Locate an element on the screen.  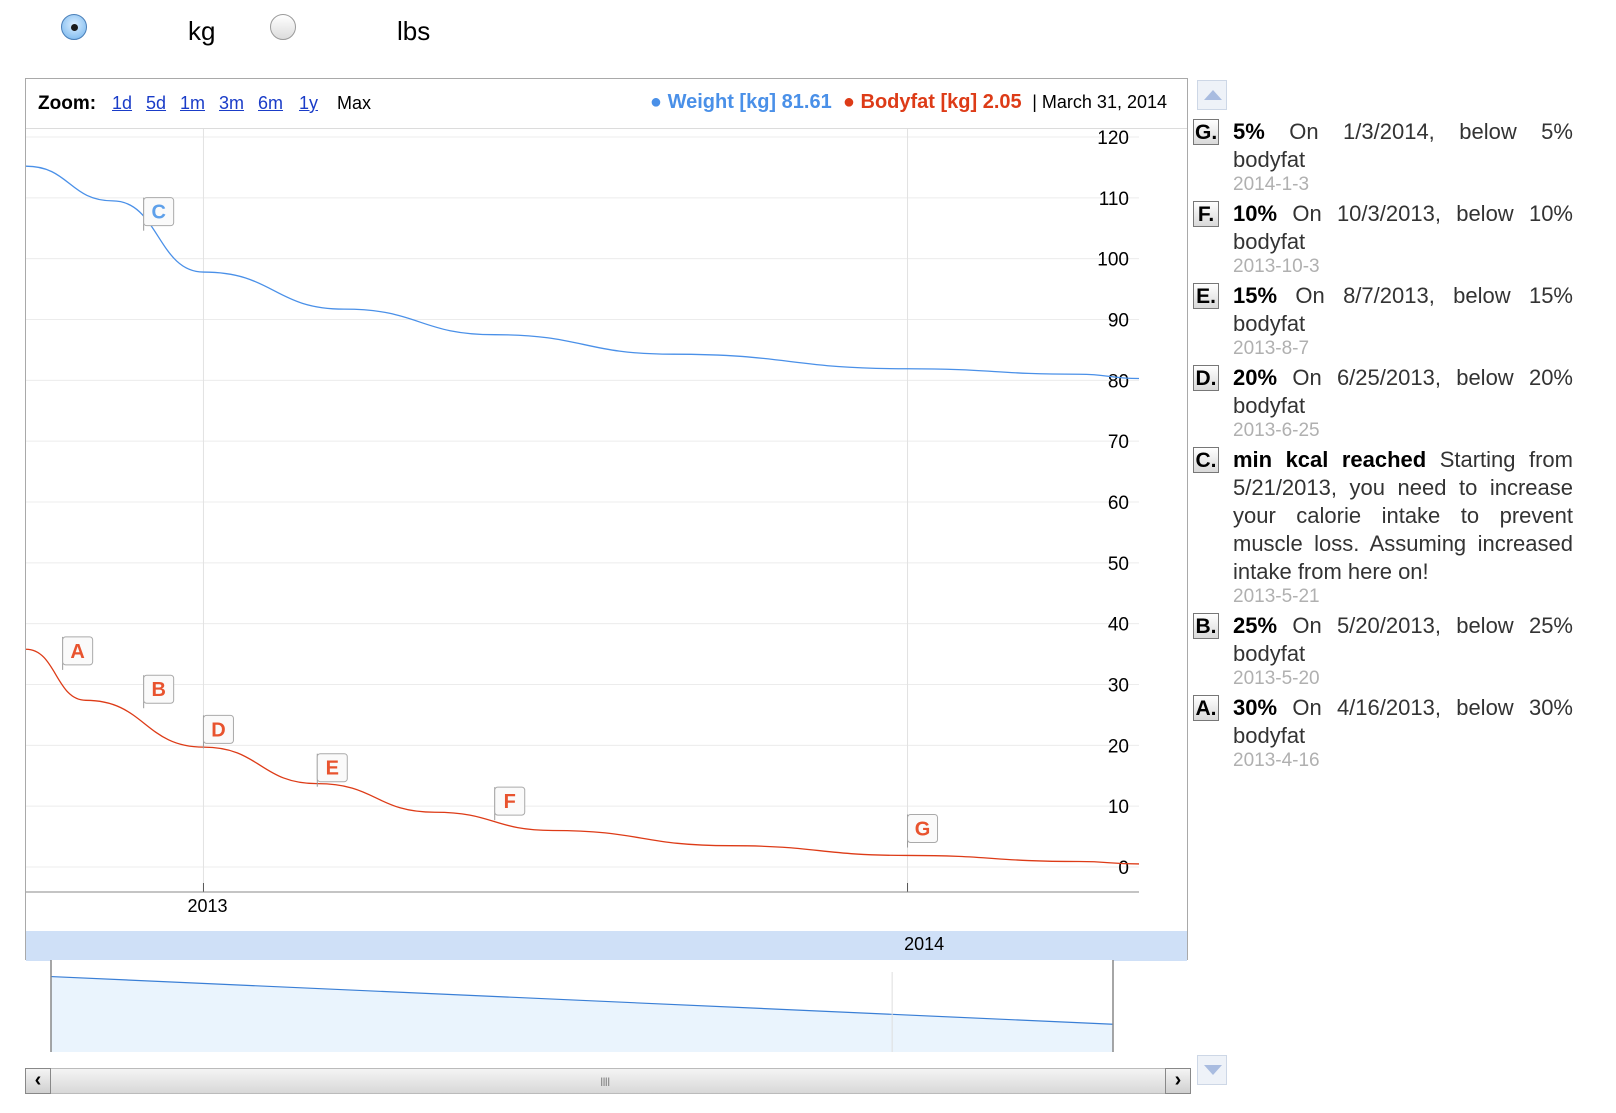
y-tick-label: 120 is located at coordinates (1113, 138).